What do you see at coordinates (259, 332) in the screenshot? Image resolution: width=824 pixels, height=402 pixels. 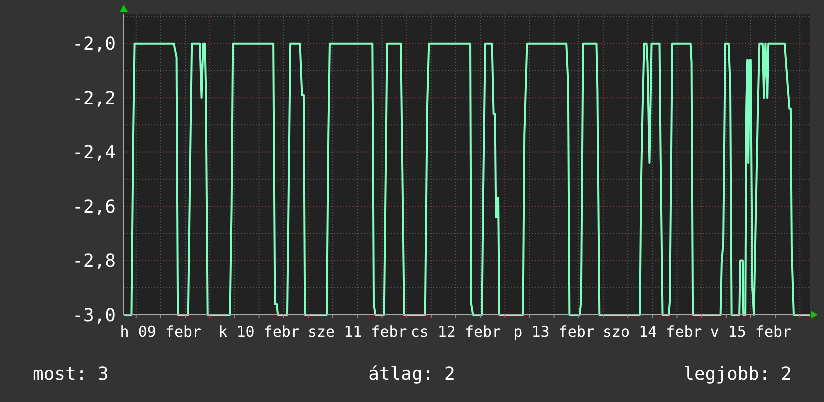 I see `x-tick-label: k 10 febr` at bounding box center [259, 332].